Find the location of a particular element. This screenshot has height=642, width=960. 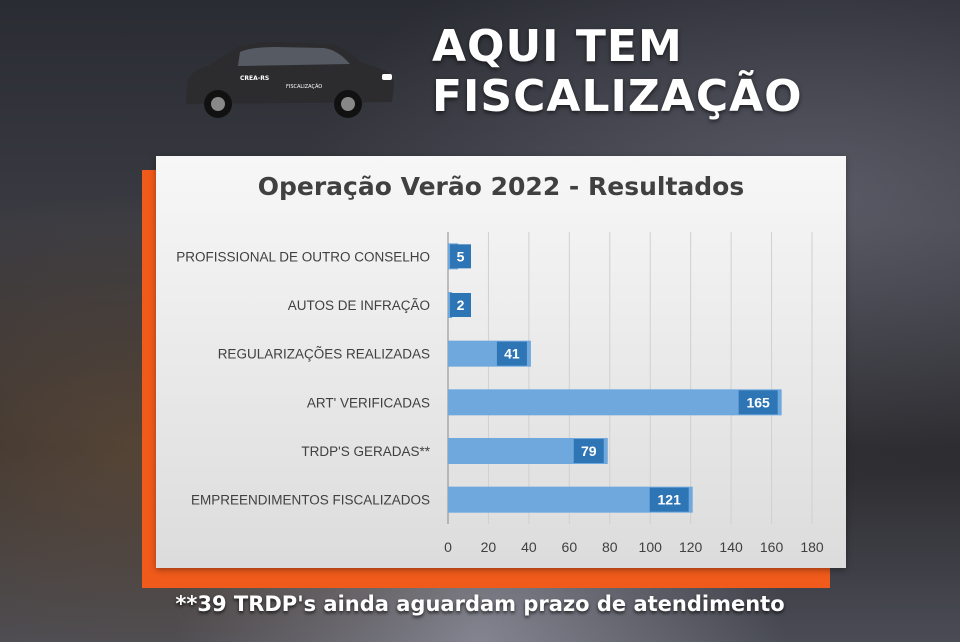

category-label: EMPREENDIMENTOS FISCALIZADOS is located at coordinates (310, 500).